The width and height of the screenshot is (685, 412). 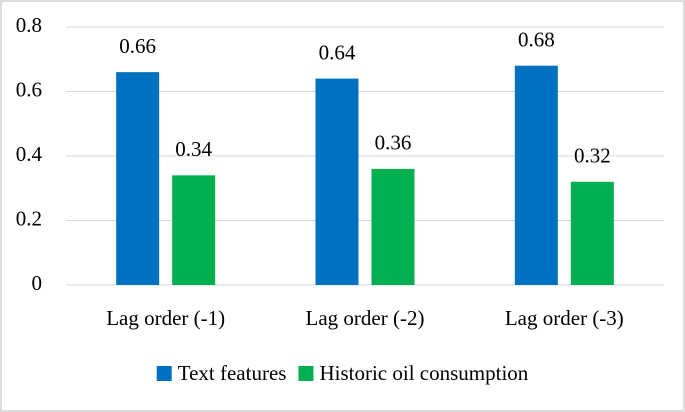 I want to click on data-label: 0.34, so click(x=193, y=149).